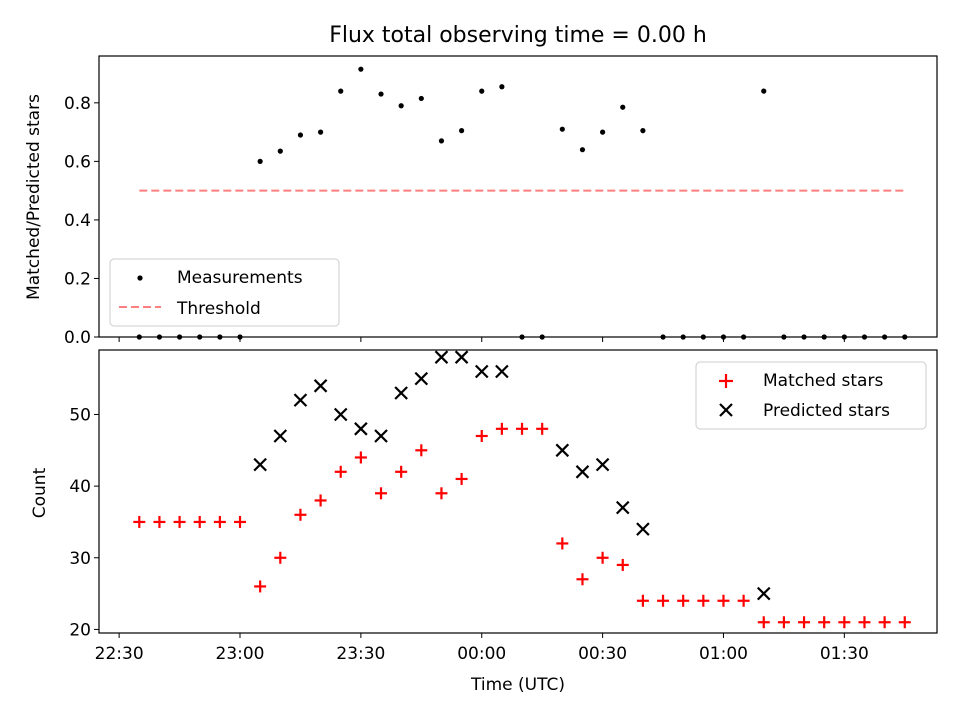 The image size is (960, 720). I want to click on ratio-y-tick-label: 0.6, so click(77, 162).